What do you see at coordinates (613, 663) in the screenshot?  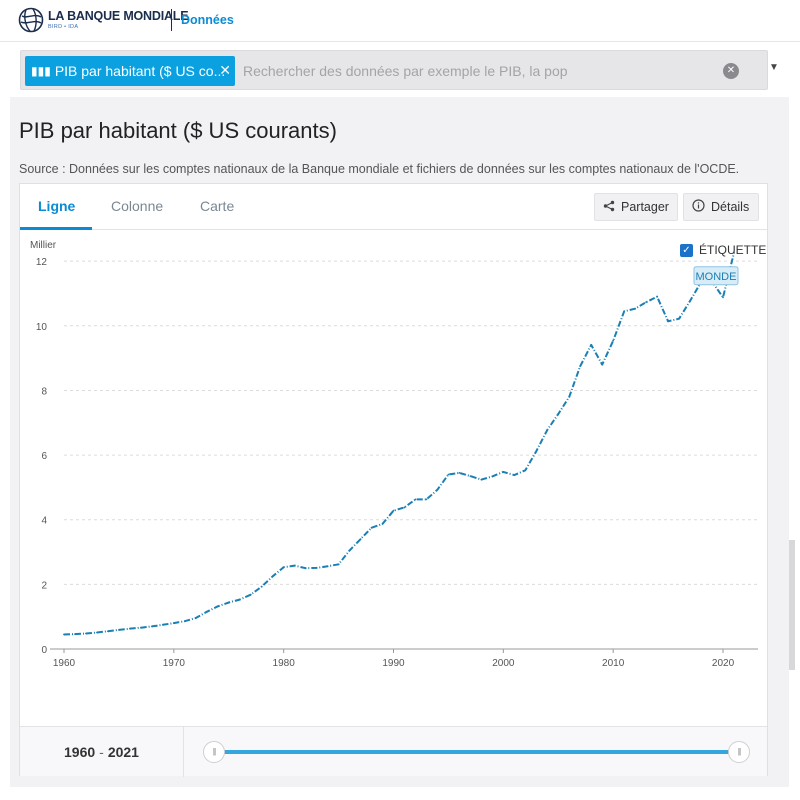 I see `x-tick-label: 2010` at bounding box center [613, 663].